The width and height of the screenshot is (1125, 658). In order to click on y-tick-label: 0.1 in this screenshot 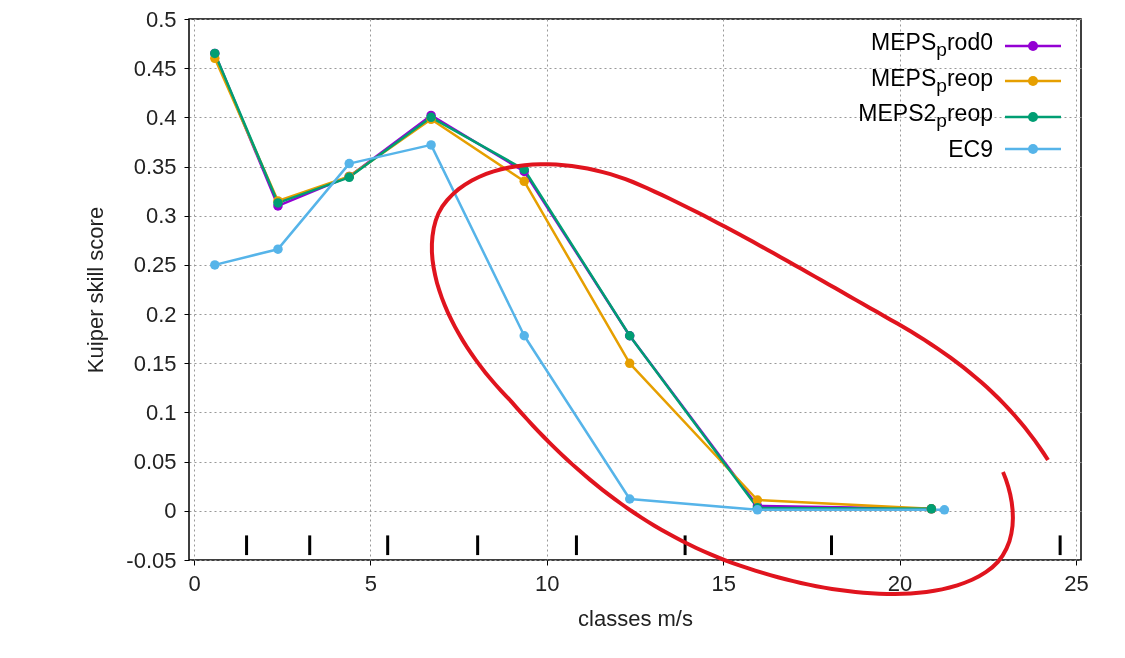, I will do `click(161, 412)`.